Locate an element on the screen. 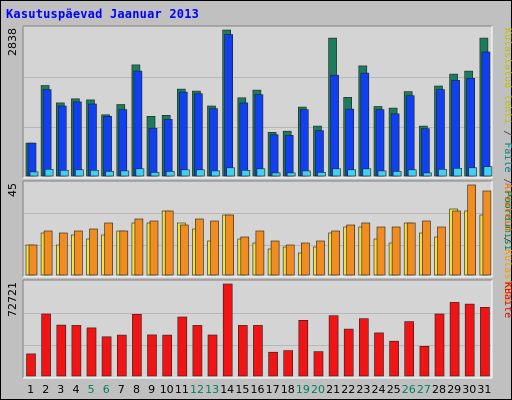 The width and height of the screenshot is (512, 400). x-tick-label: 27 is located at coordinates (424, 389).